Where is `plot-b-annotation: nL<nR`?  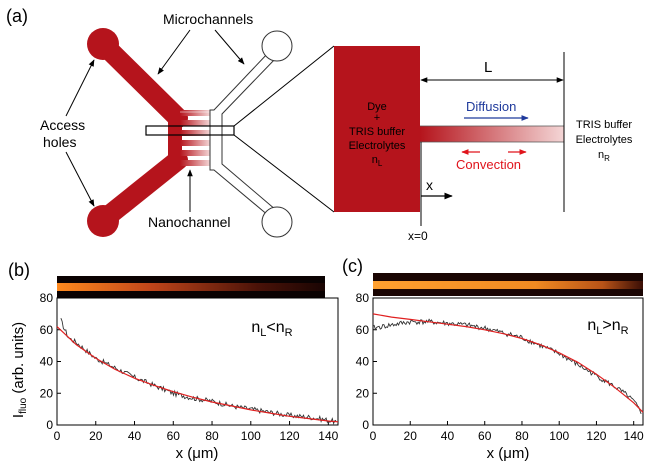 plot-b-annotation: nL<nR is located at coordinates (271, 329).